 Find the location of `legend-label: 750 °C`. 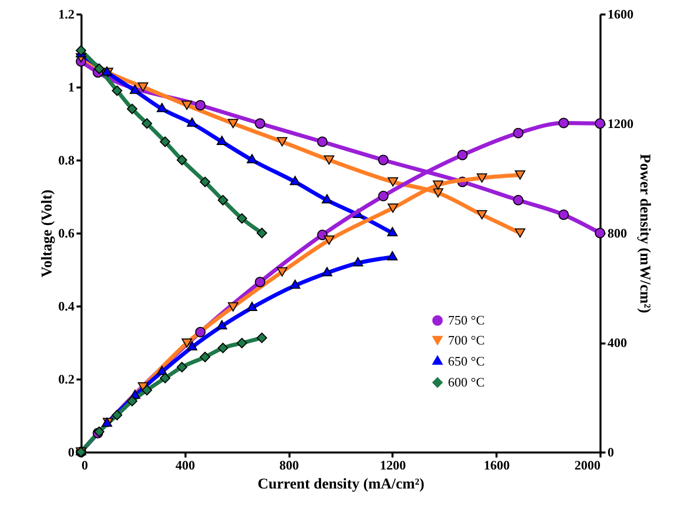

legend-label: 750 °C is located at coordinates (466, 320).